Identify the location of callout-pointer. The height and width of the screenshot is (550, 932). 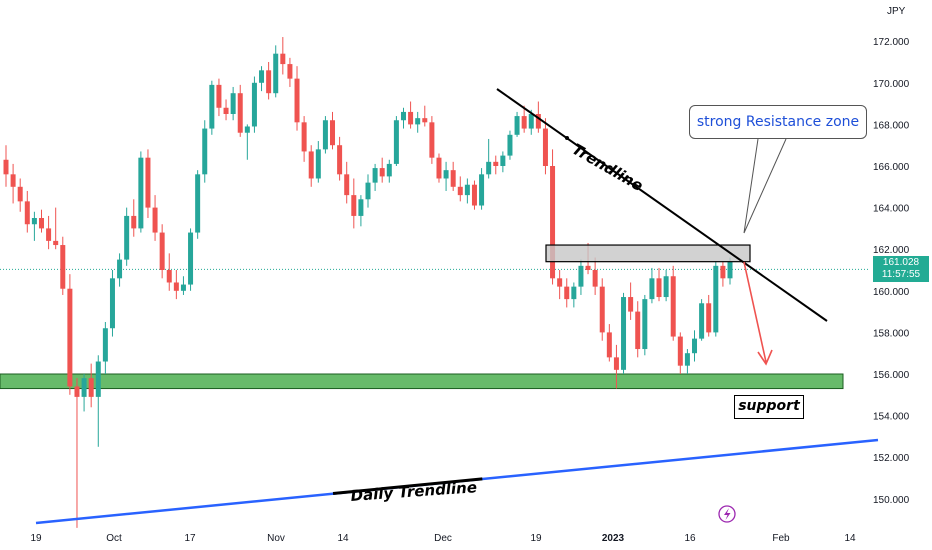
(765, 186).